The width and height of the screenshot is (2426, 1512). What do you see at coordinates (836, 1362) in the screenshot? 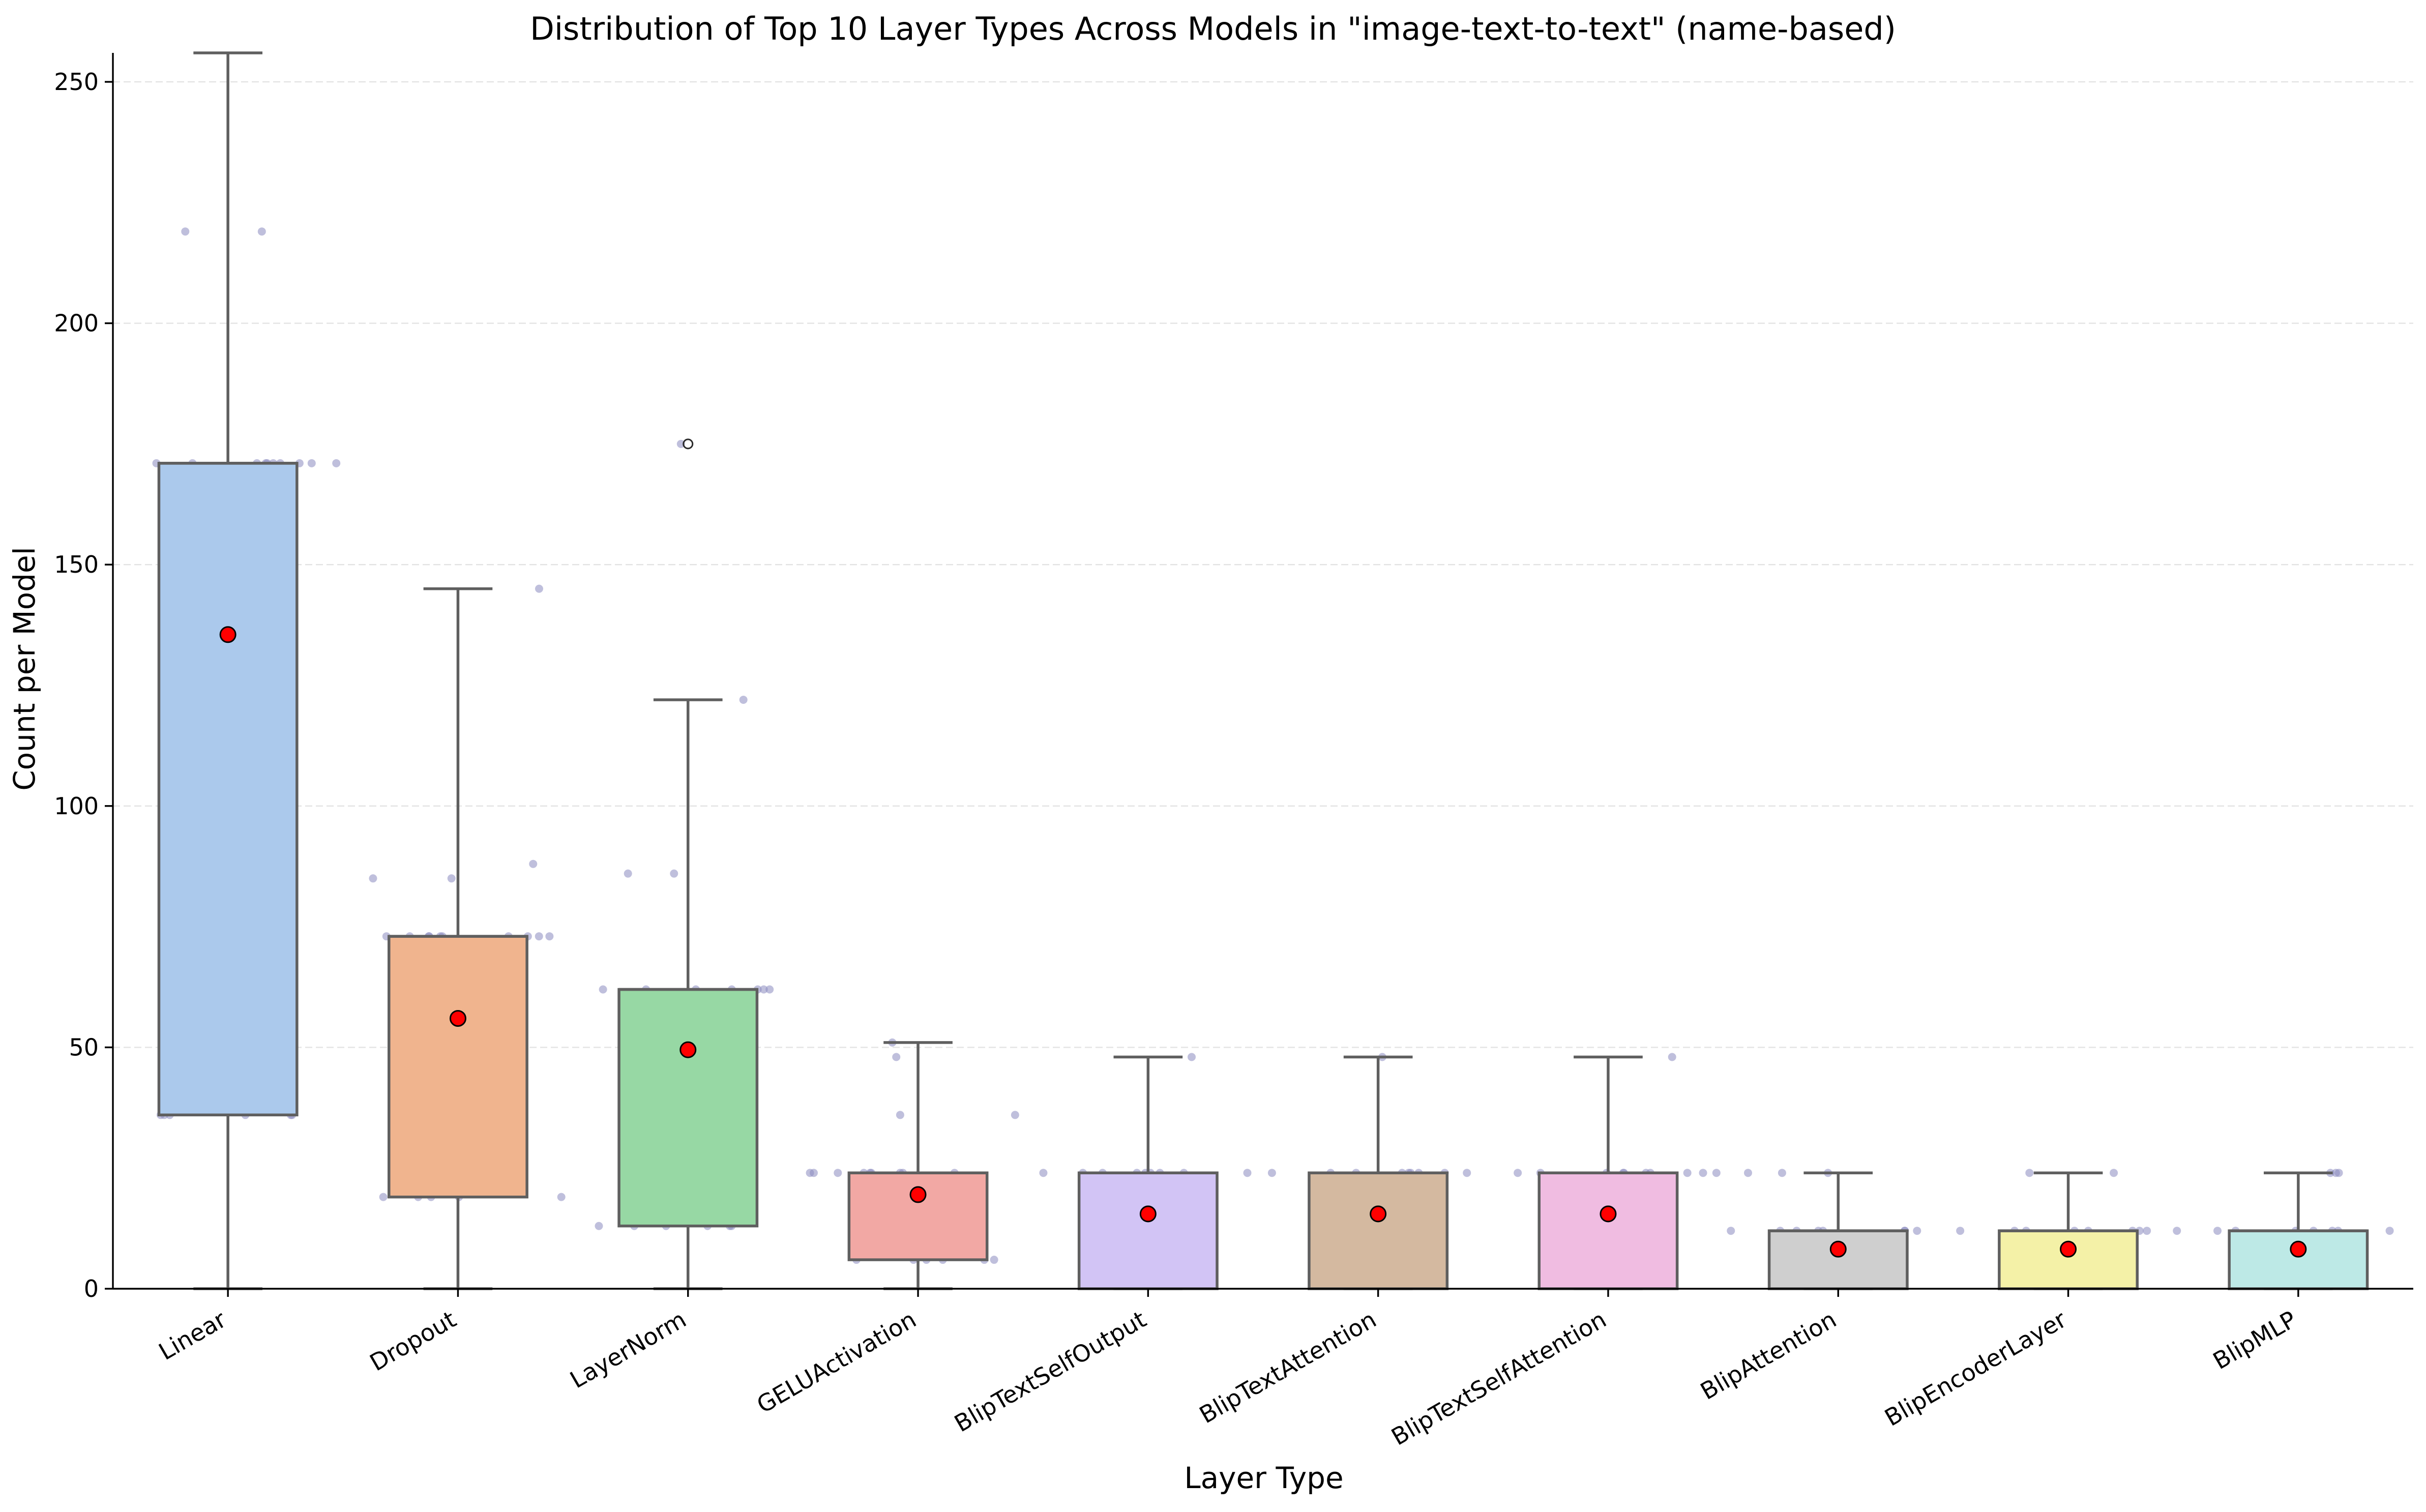
I see `x-tick-label: GELUActivation` at bounding box center [836, 1362].